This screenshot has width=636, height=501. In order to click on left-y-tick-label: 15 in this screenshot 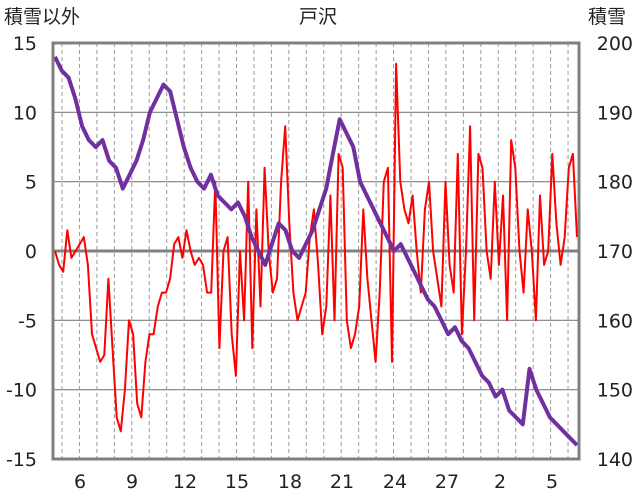, I will do `click(25, 44)`.